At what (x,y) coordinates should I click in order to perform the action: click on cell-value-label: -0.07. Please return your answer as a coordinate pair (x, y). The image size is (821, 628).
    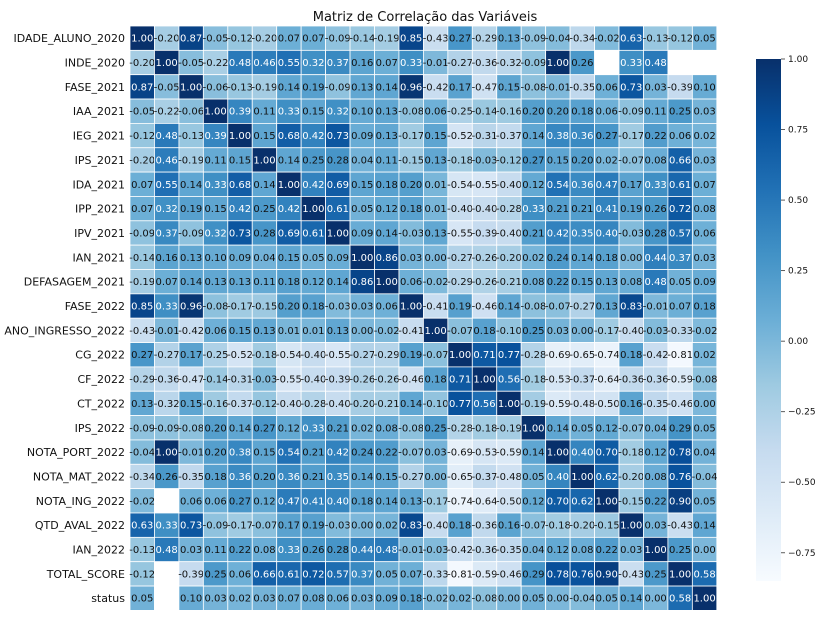
    Looking at the image, I should click on (460, 331).